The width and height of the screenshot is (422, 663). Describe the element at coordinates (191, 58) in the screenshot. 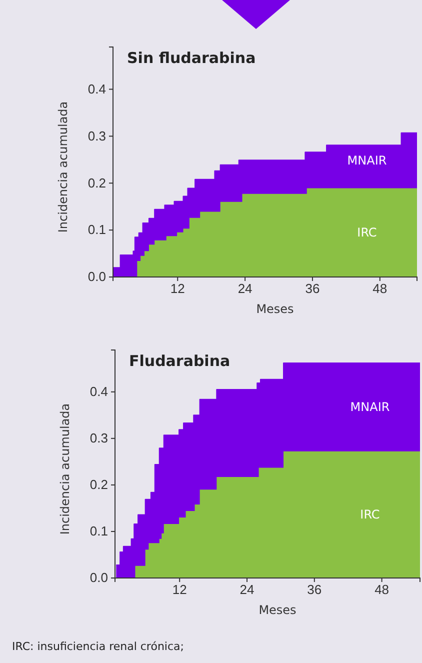

I see `chart-title: Sin fludarabina` at that location.